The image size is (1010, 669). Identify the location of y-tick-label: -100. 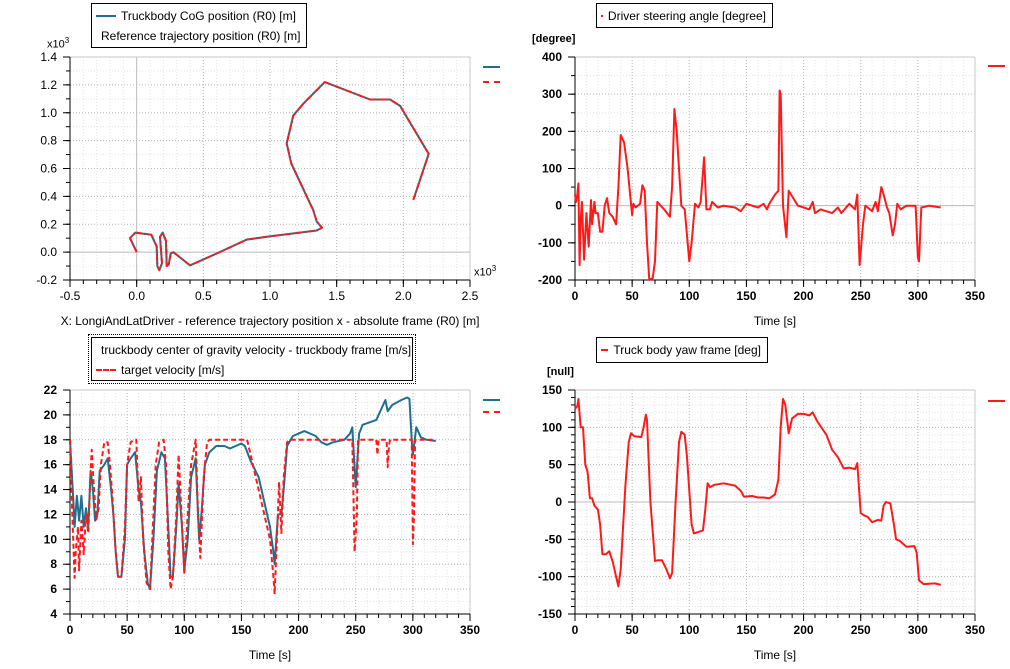
(550, 243).